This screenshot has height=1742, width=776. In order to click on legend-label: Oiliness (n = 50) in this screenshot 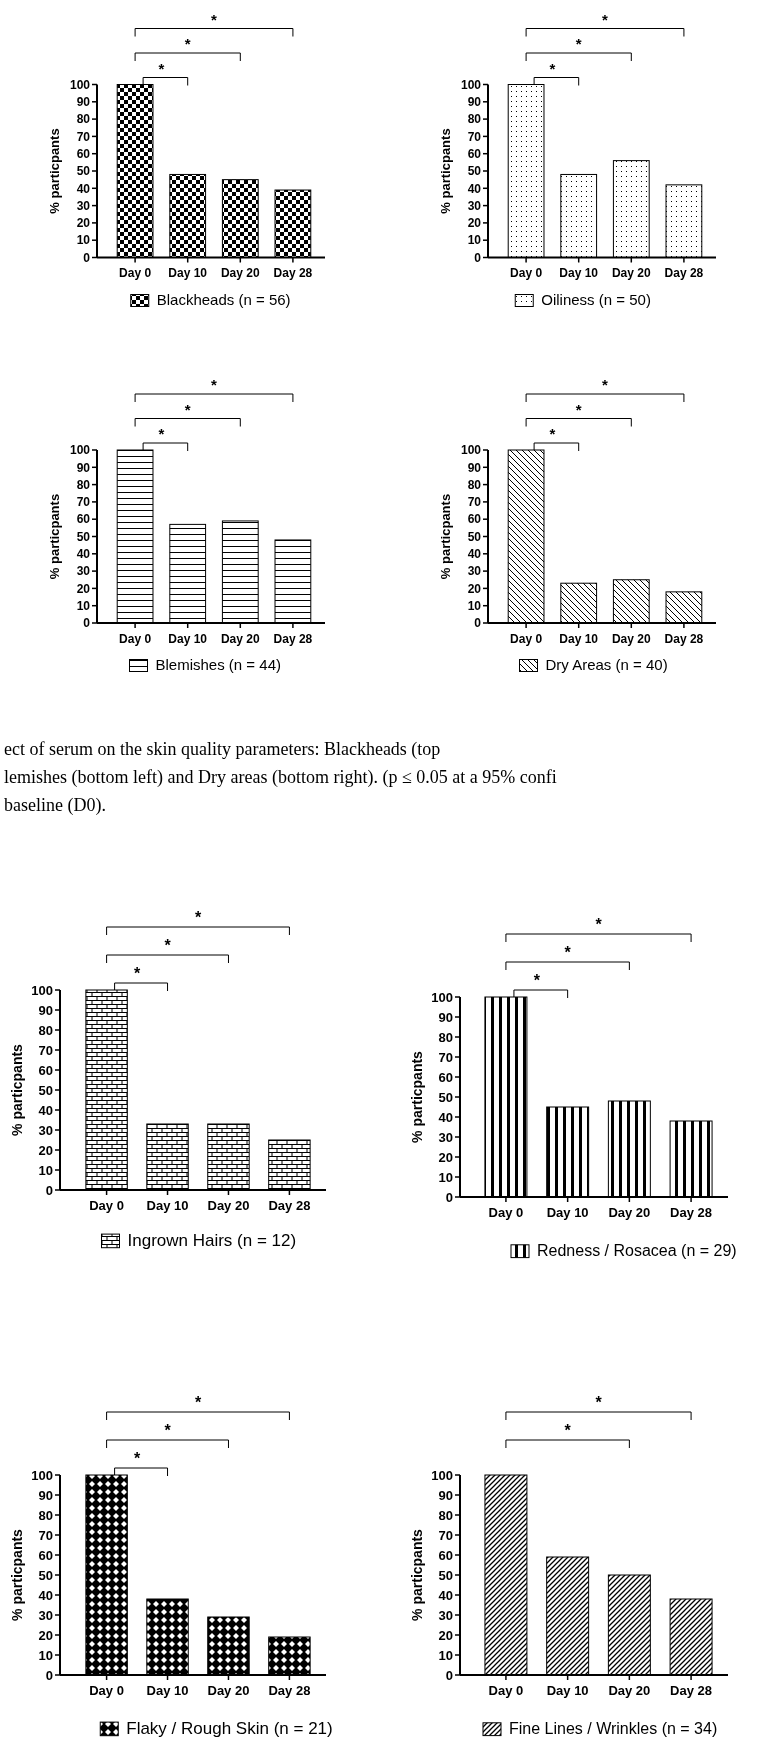, I will do `click(596, 299)`.